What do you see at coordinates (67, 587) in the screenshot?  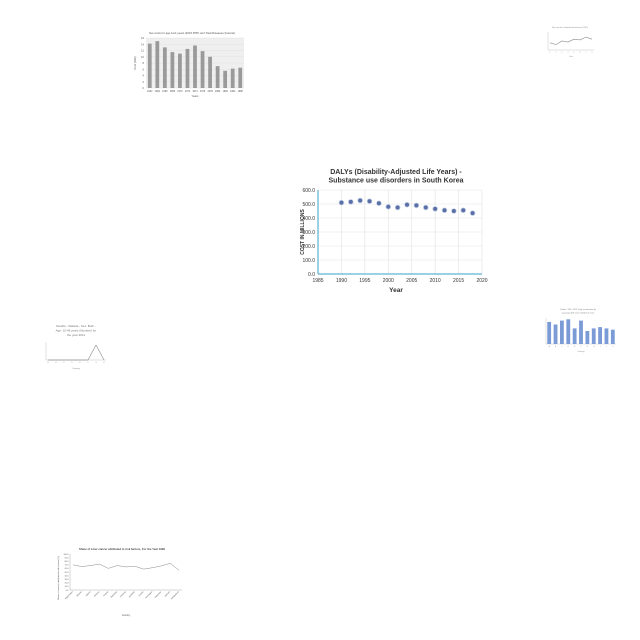 I see `y-tick-label: 10.0` at bounding box center [67, 587].